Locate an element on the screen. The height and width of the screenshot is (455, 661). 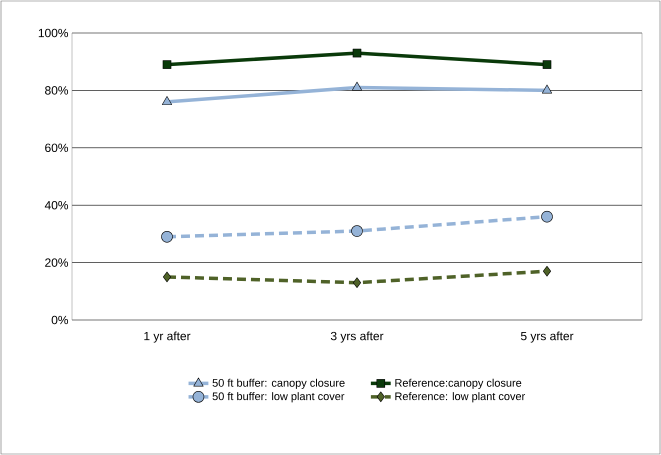
y-tick-label: 20% is located at coordinates (56, 262).